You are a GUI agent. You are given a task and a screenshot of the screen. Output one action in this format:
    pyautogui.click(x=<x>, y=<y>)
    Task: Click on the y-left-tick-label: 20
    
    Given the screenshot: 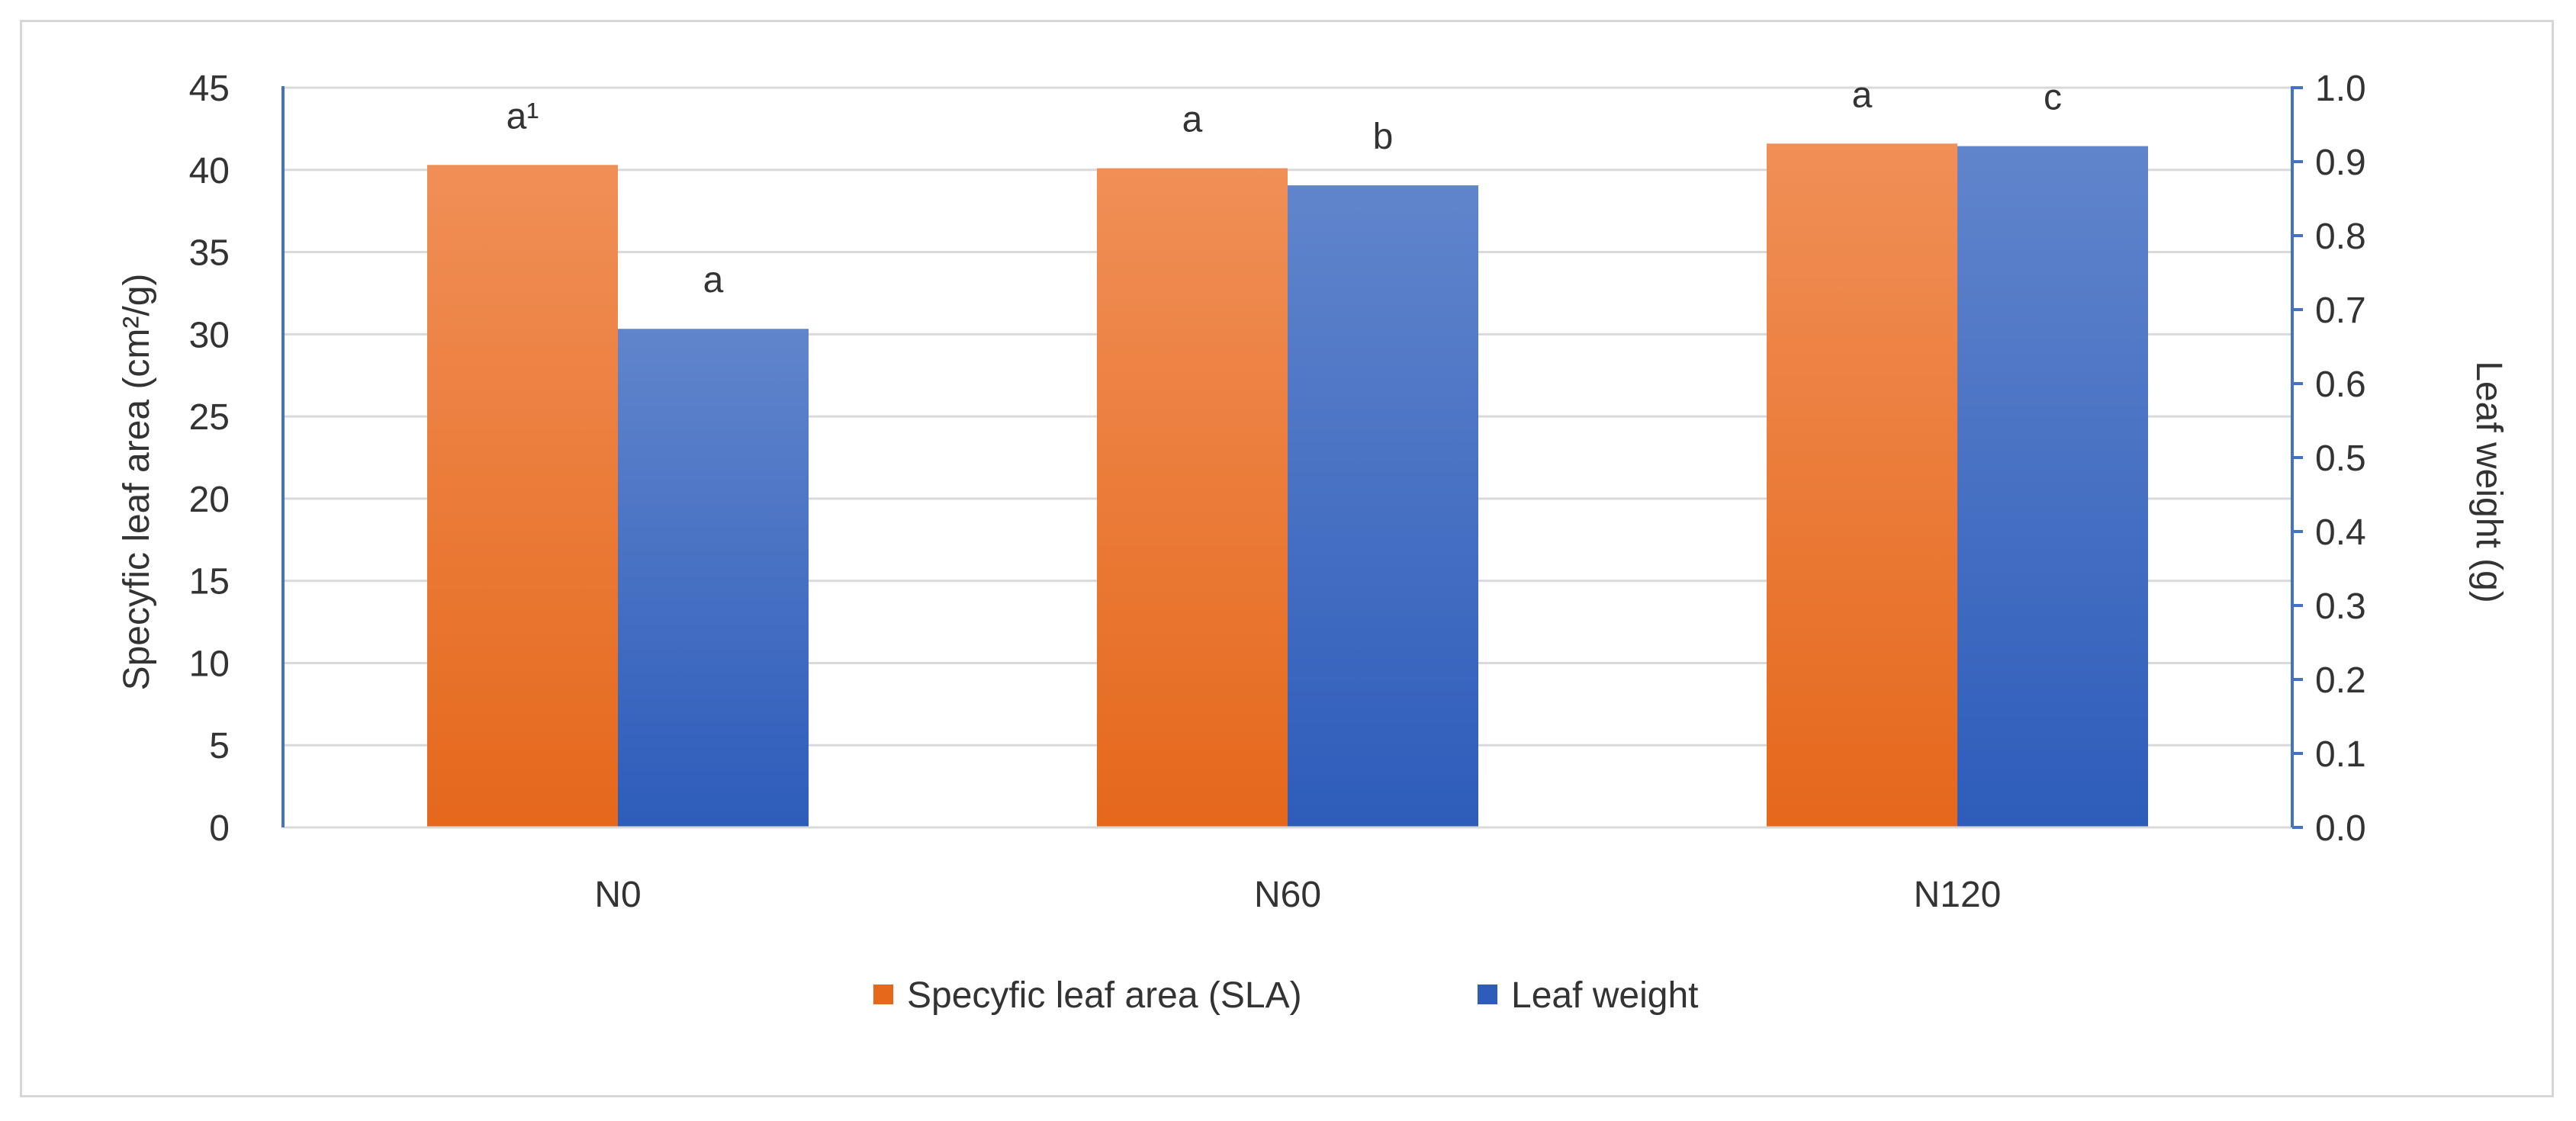 What is the action you would take?
    pyautogui.click(x=210, y=500)
    